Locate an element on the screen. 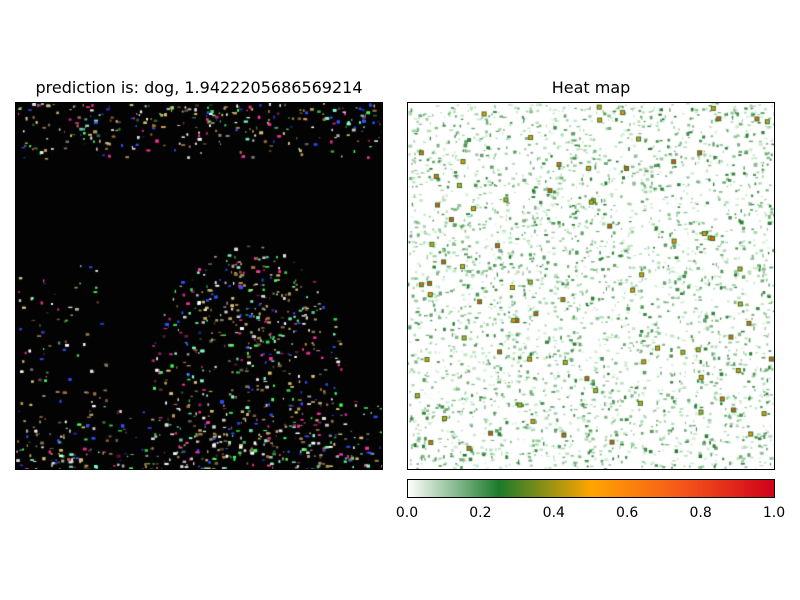 The width and height of the screenshot is (800, 600). heatmap-title: Heat map is located at coordinates (591, 87).